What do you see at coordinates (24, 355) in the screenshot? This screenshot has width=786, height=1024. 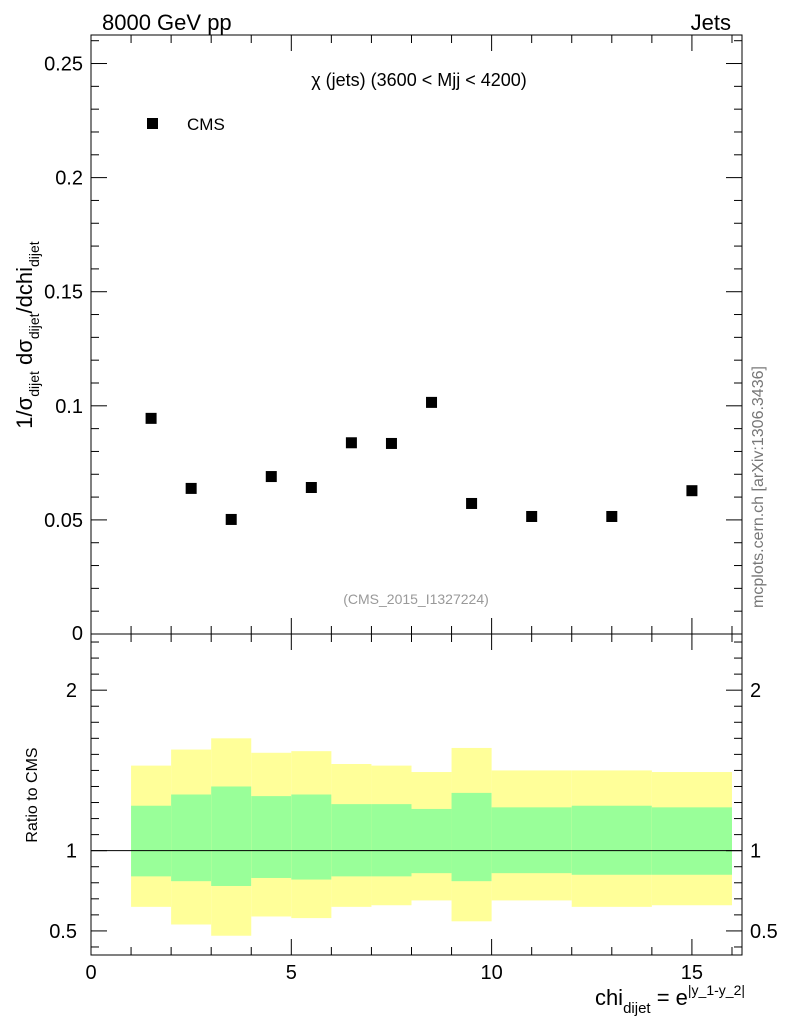 I see `y-label-part2: dσ` at bounding box center [24, 355].